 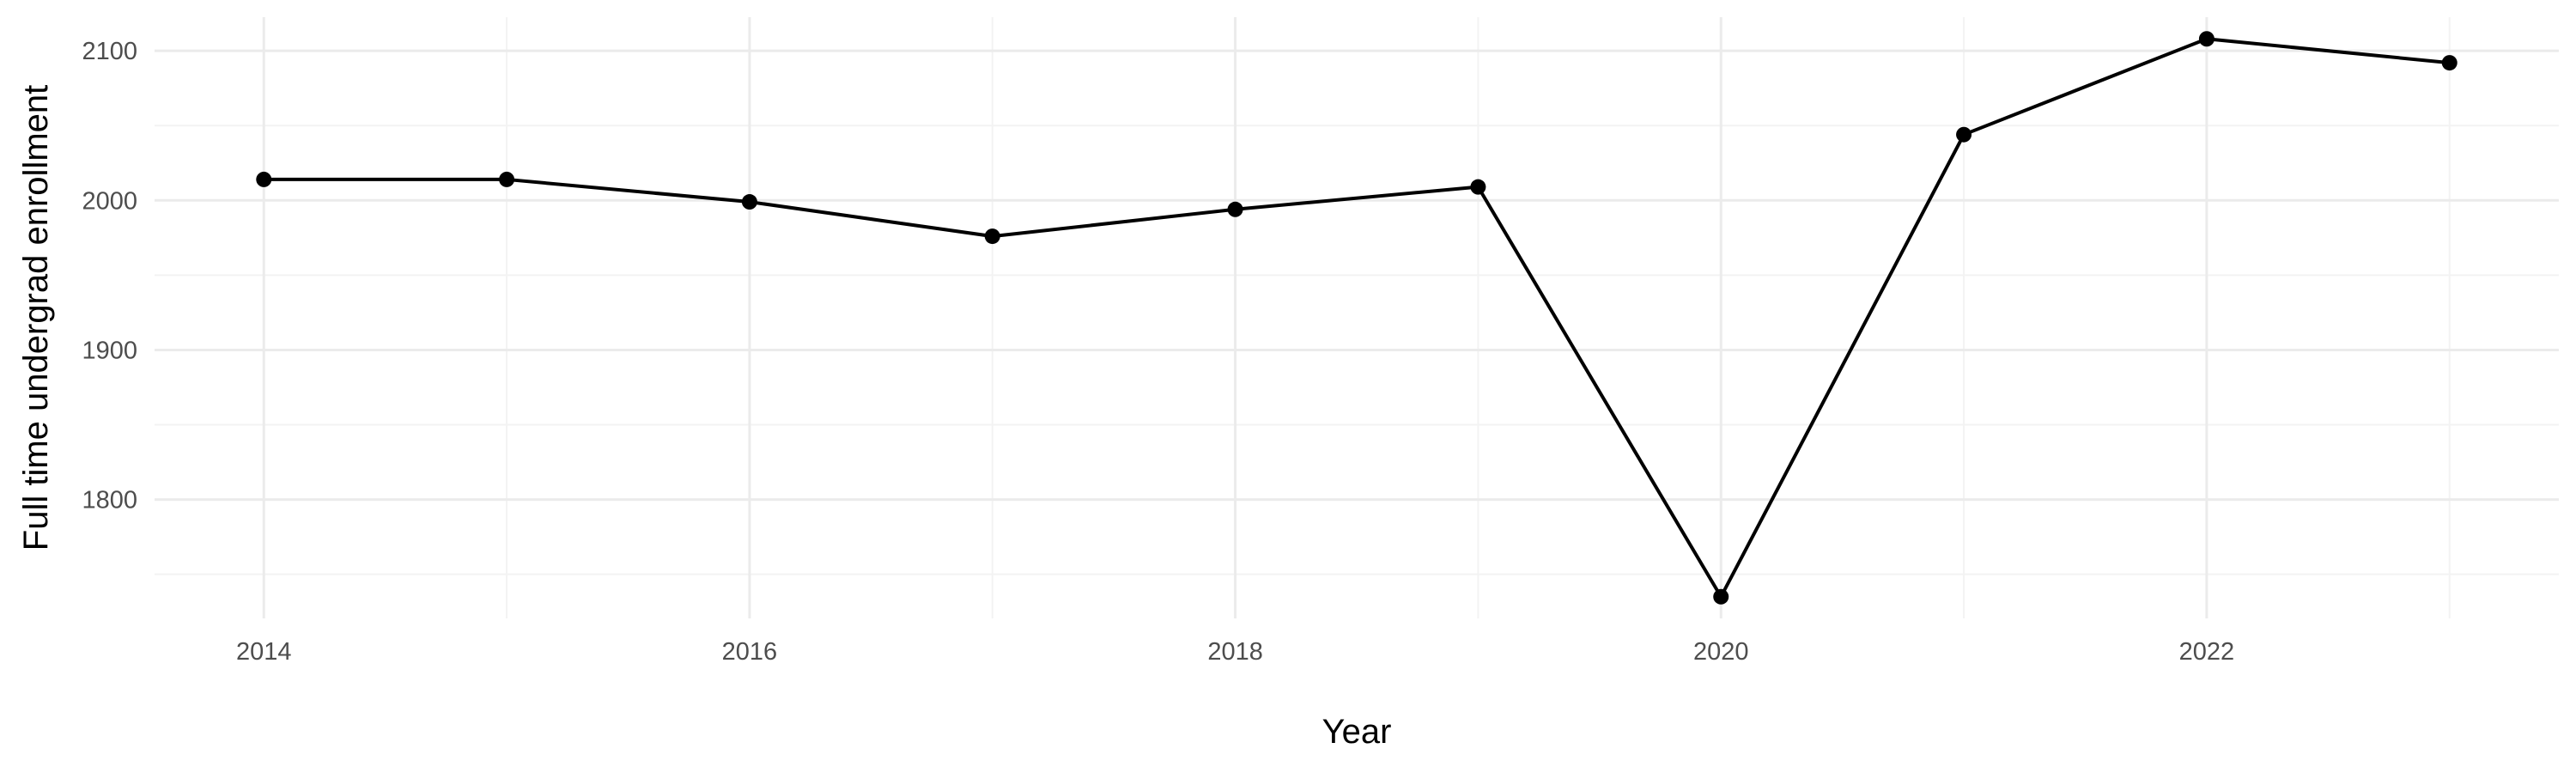 What do you see at coordinates (1721, 652) in the screenshot?
I see `x-tick-label: 2020` at bounding box center [1721, 652].